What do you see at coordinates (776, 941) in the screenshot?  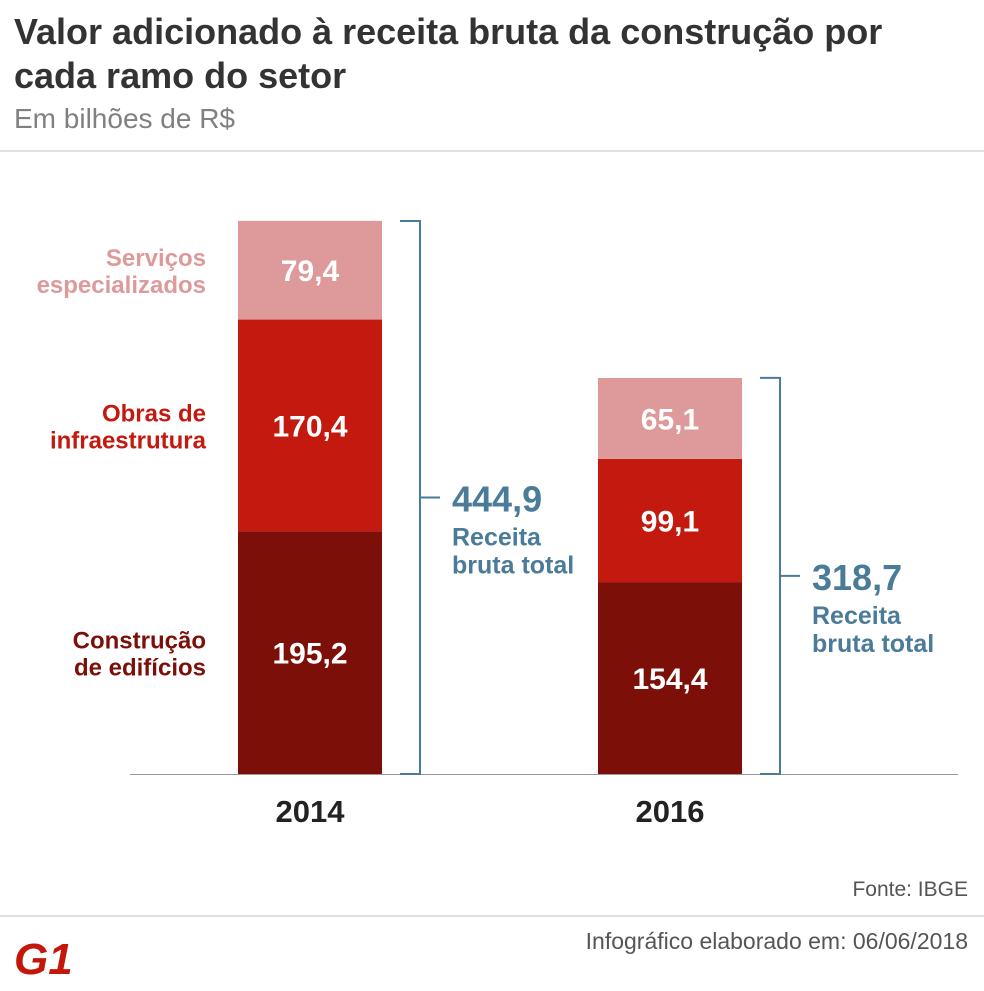 I see `credit-note: Infográfico elaborado em: 06/06/2018` at bounding box center [776, 941].